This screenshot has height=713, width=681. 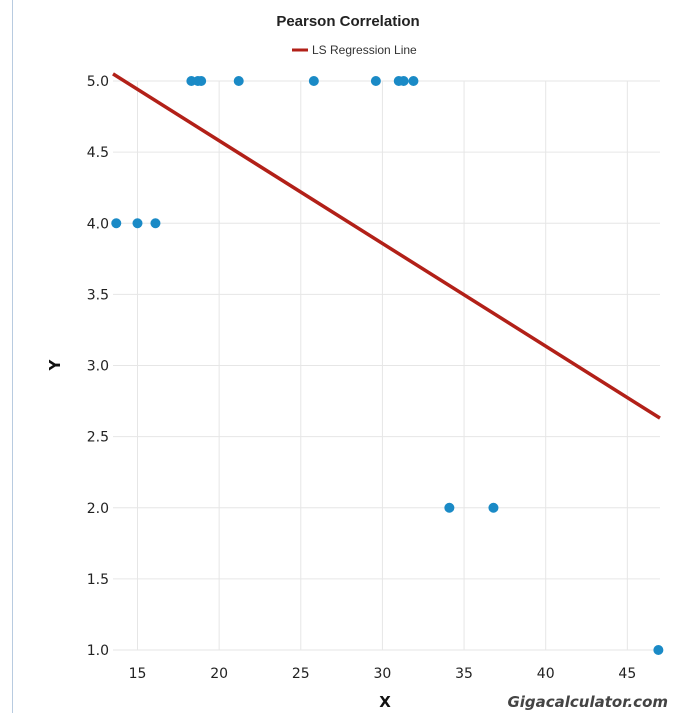 What do you see at coordinates (385, 702) in the screenshot?
I see `x-axis-title: X` at bounding box center [385, 702].